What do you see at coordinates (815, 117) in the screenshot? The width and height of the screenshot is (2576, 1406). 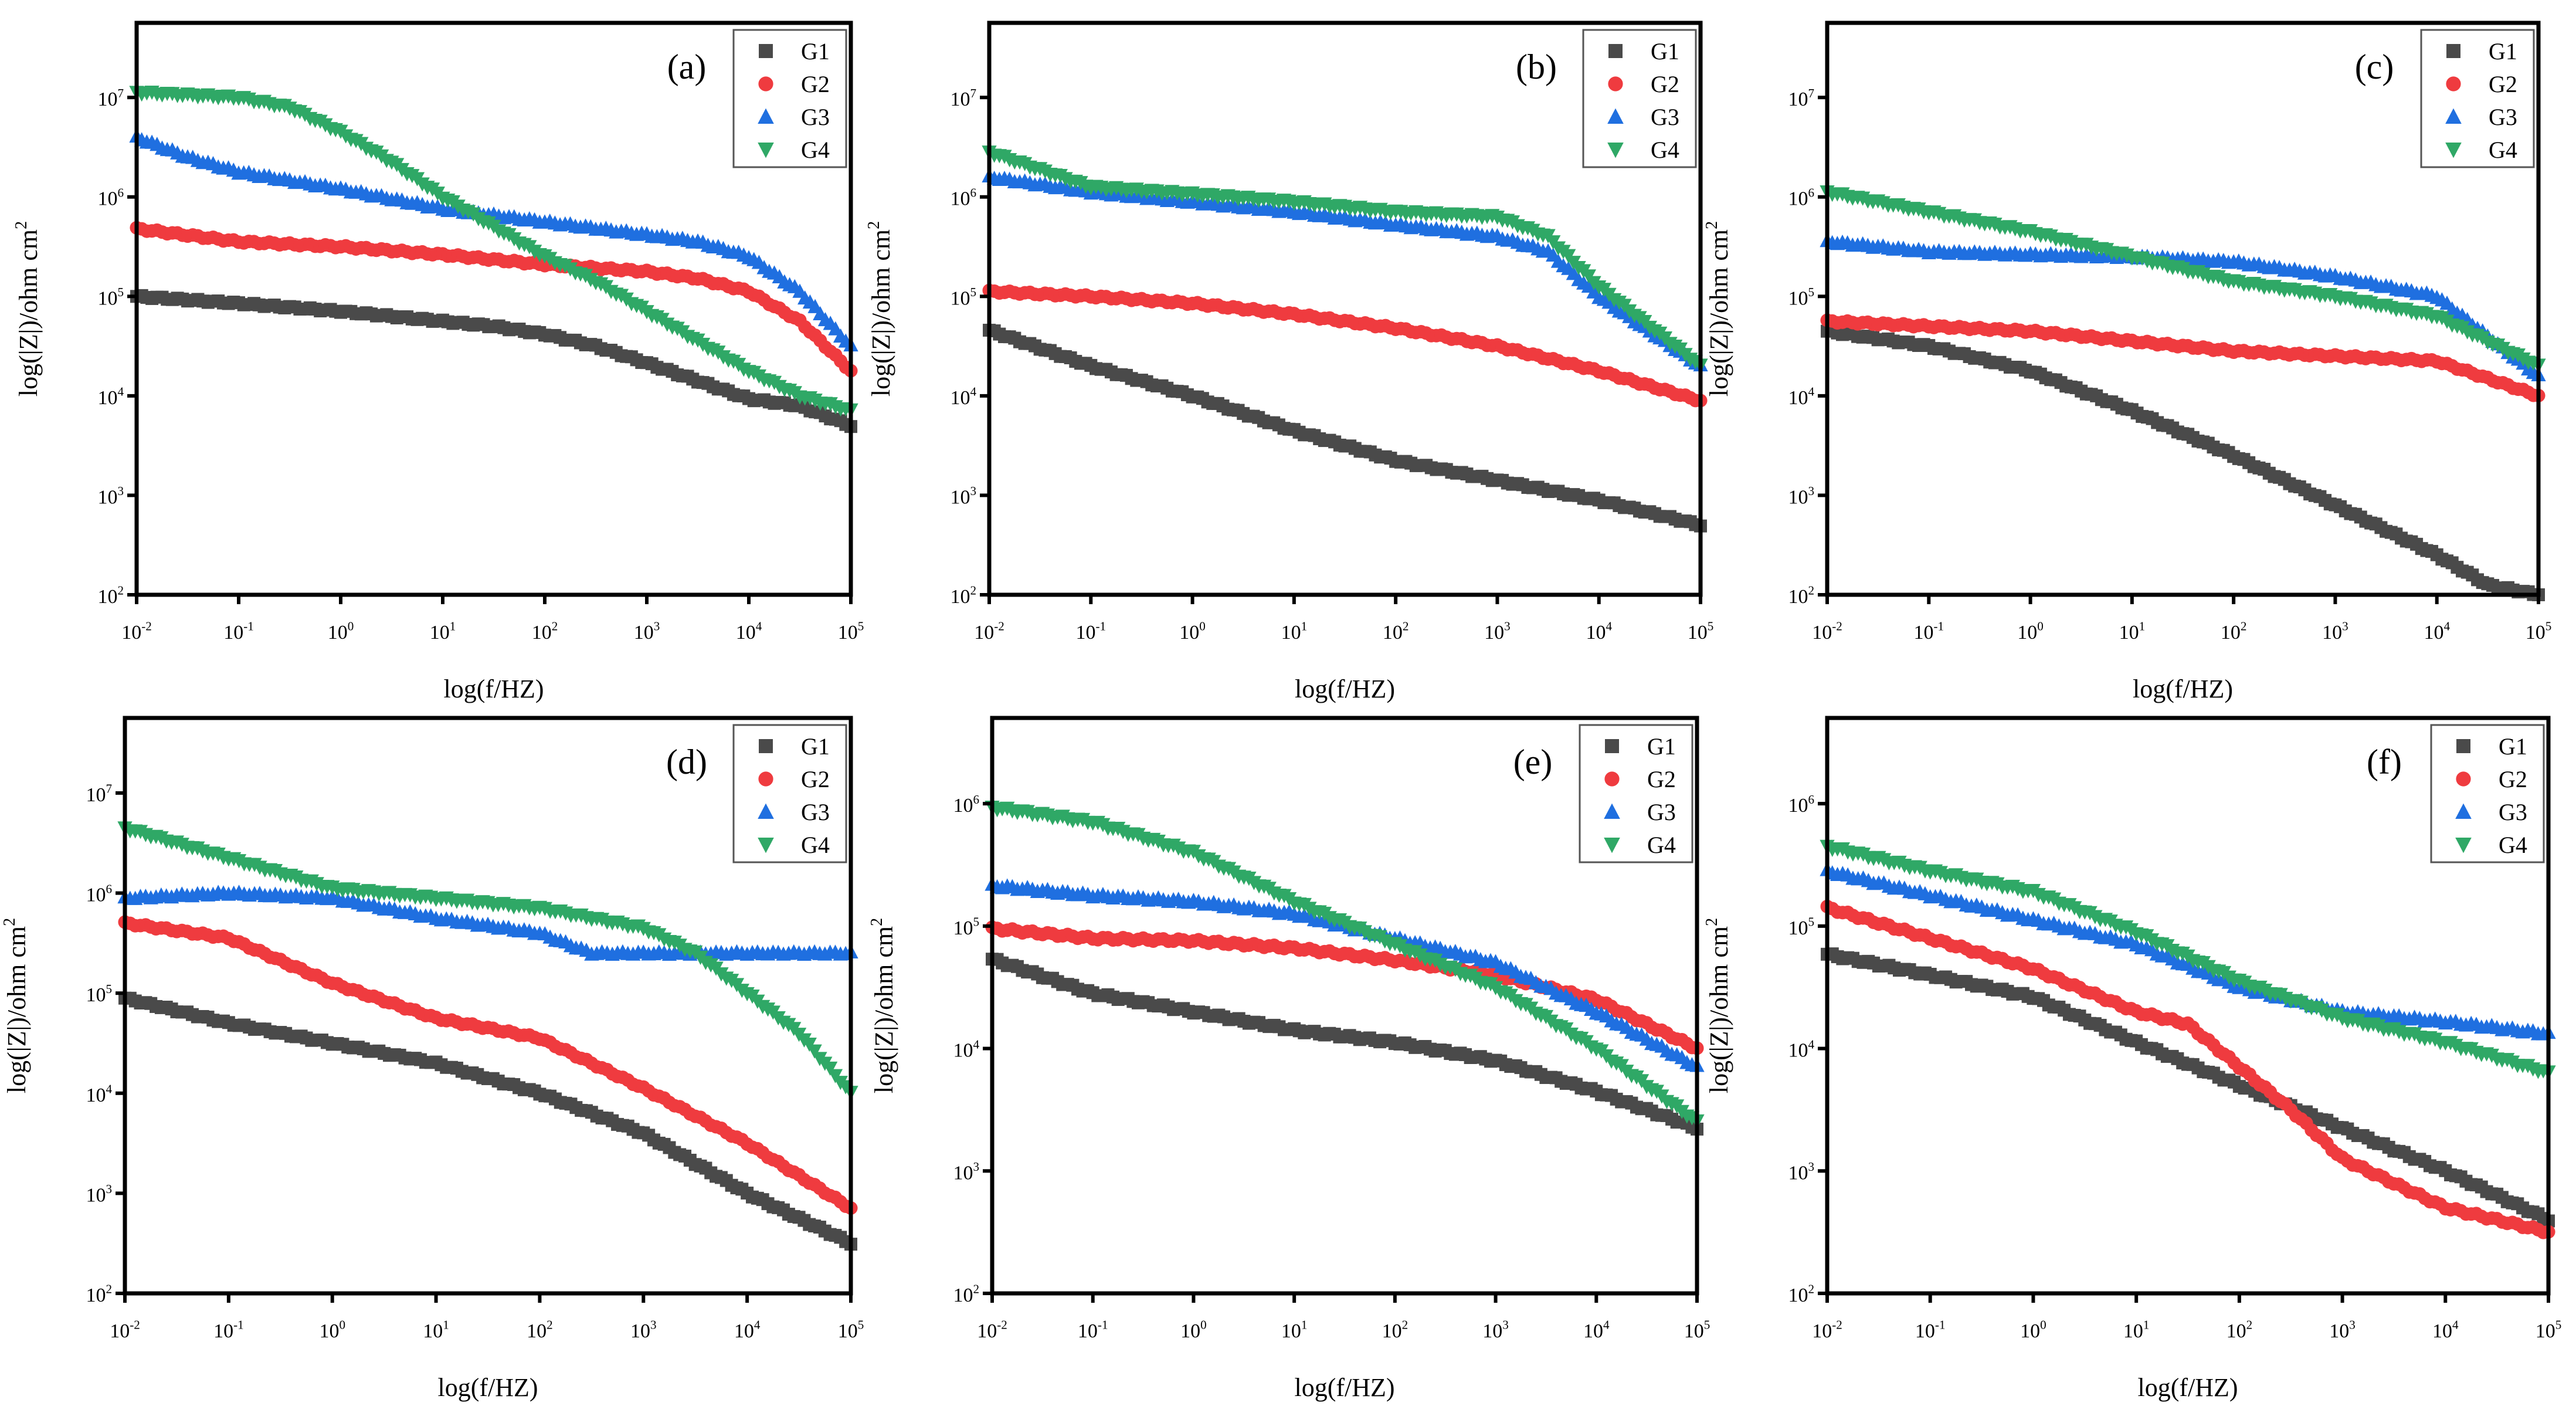 I see `legend-label: G3` at bounding box center [815, 117].